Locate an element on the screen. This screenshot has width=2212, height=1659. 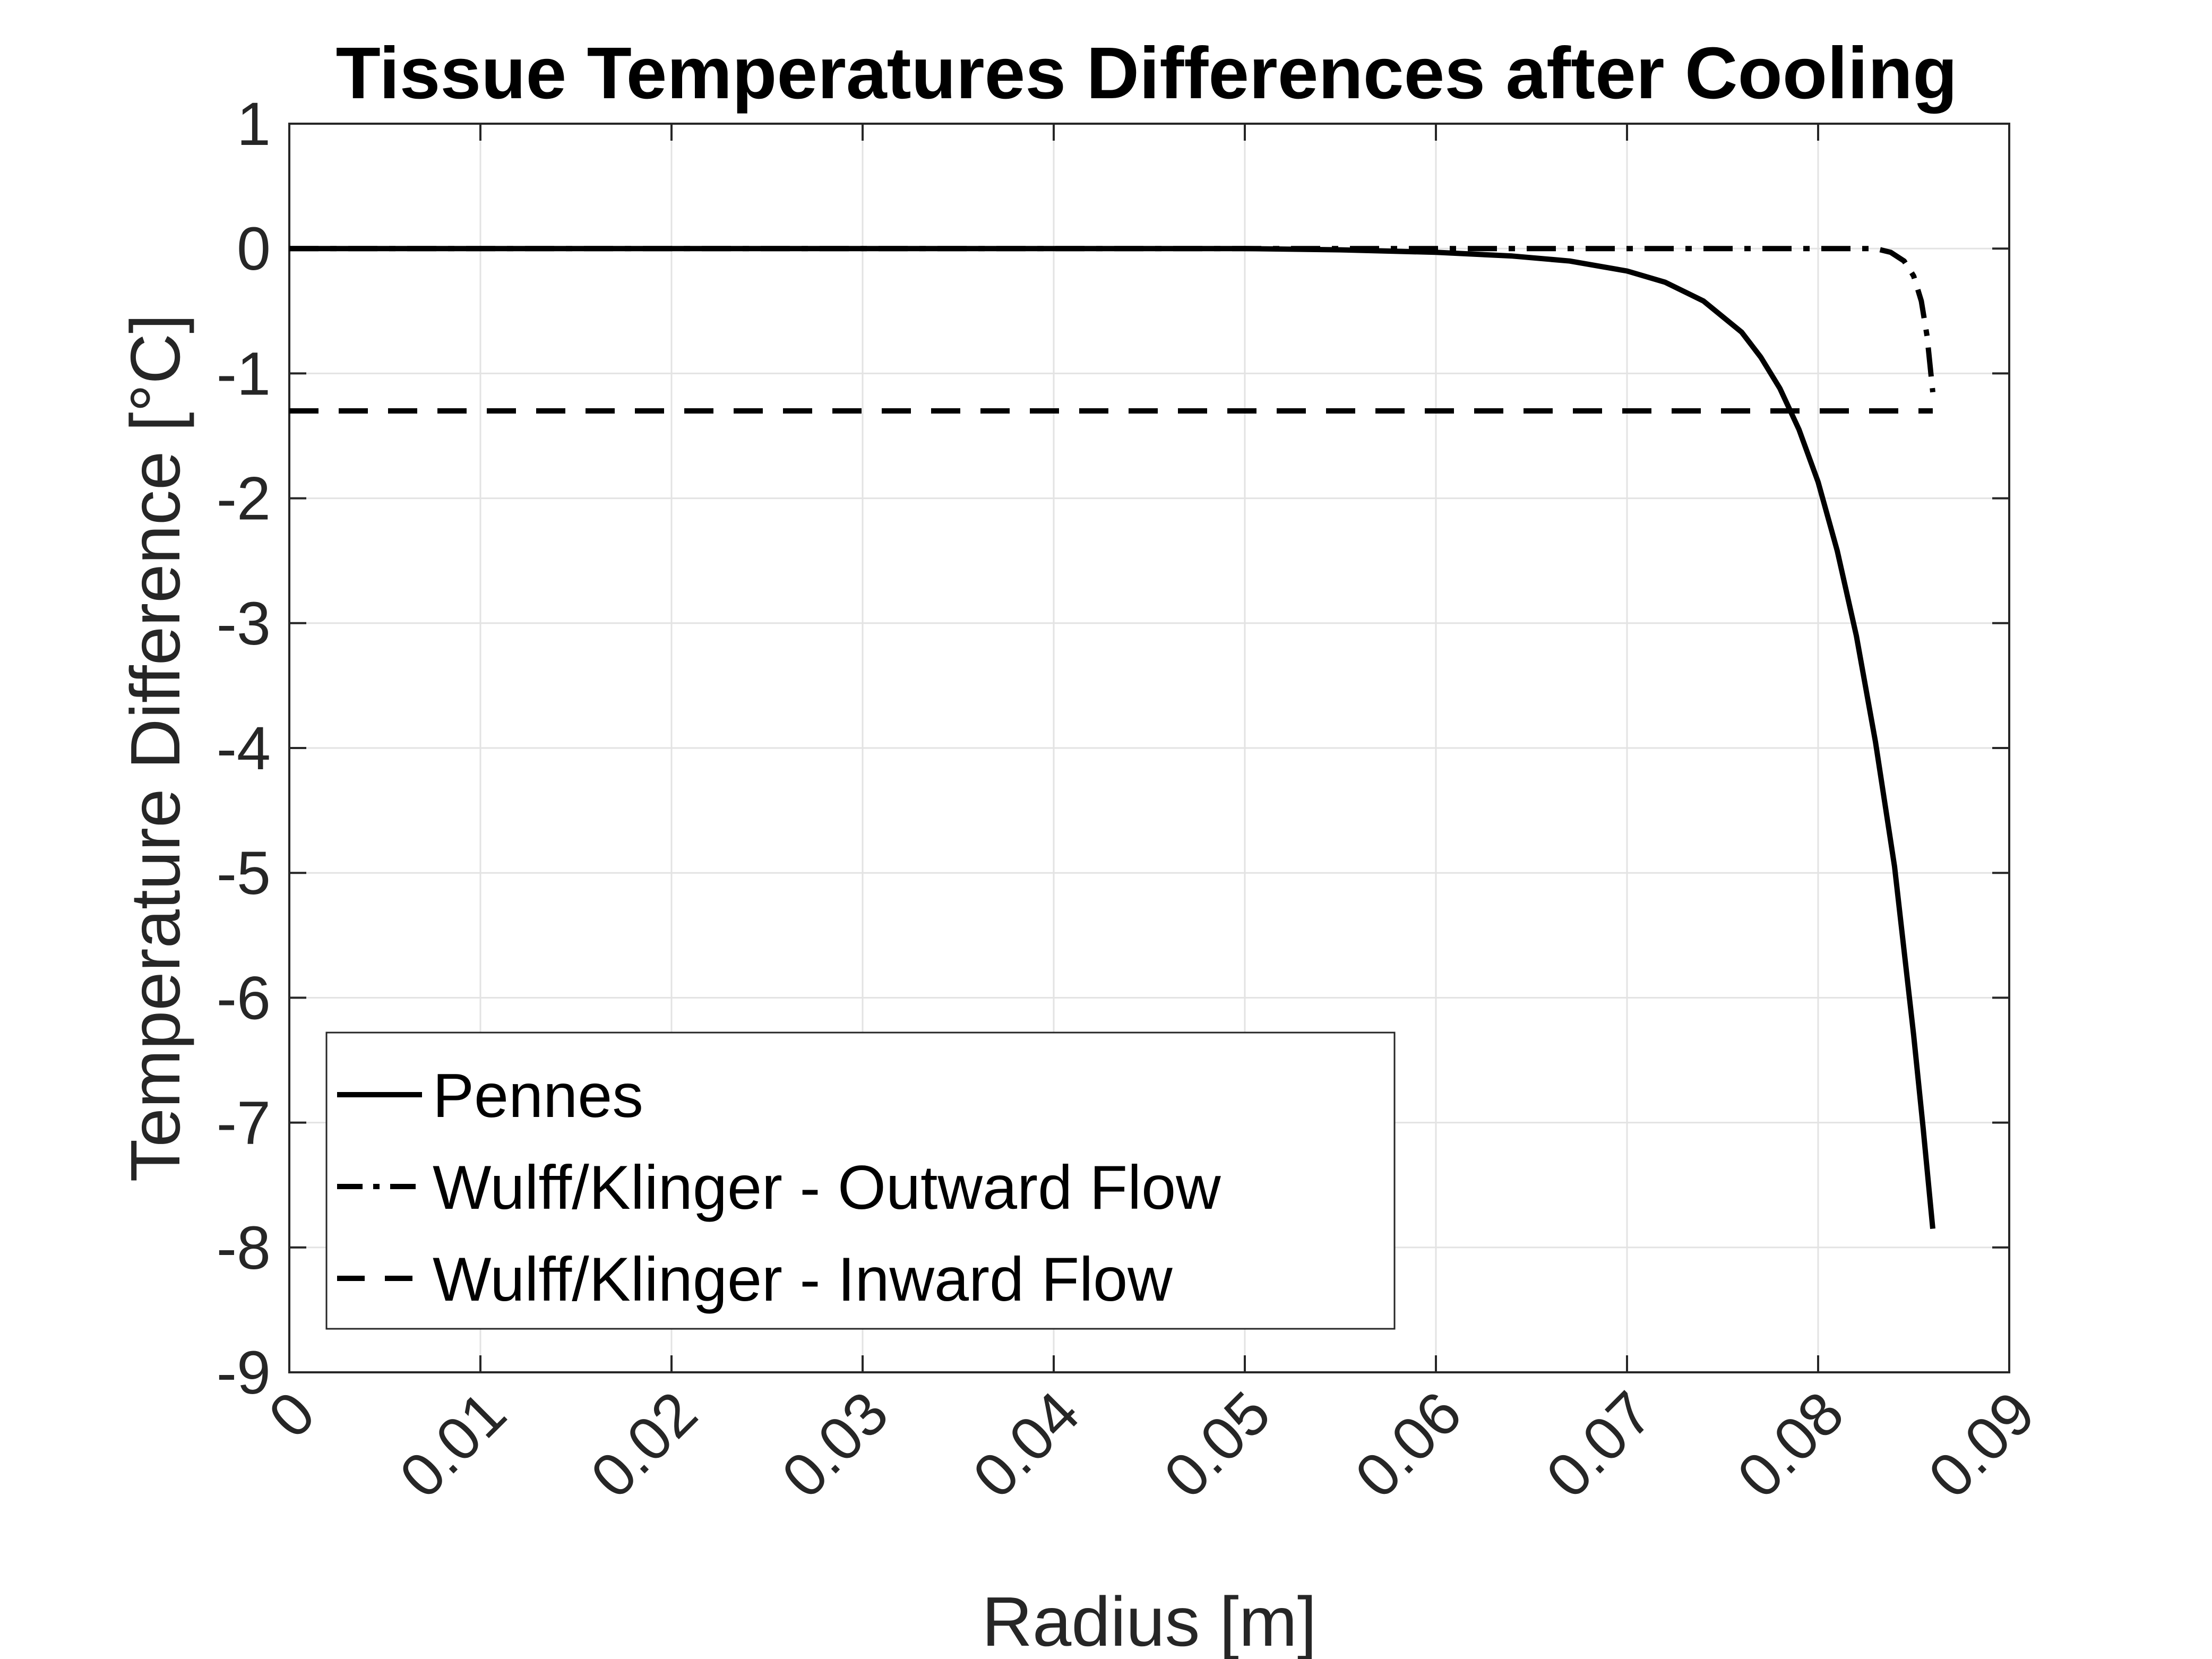
x-axis-label: Radius [m] is located at coordinates (1149, 1621).